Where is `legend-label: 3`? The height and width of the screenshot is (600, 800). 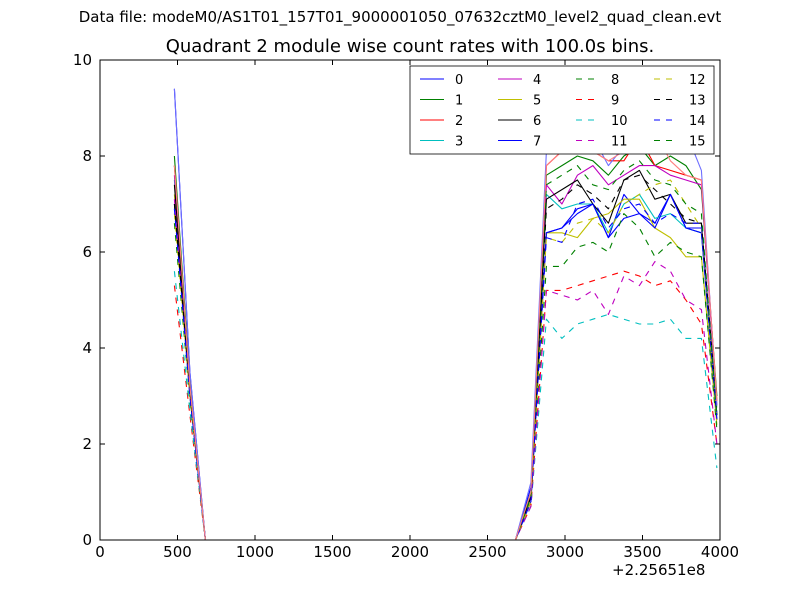
legend-label: 3 is located at coordinates (459, 142).